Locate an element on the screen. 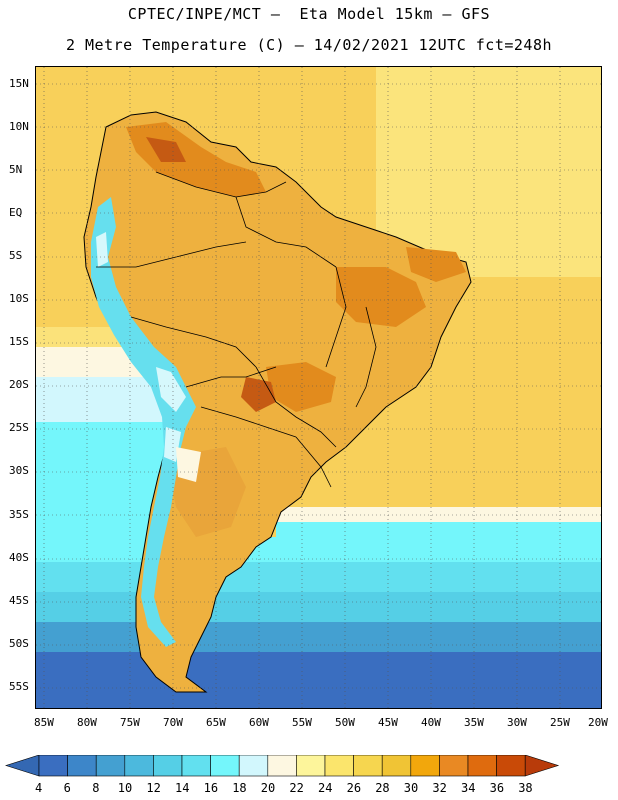 The image size is (618, 800). lon-label: 75W is located at coordinates (130, 722).